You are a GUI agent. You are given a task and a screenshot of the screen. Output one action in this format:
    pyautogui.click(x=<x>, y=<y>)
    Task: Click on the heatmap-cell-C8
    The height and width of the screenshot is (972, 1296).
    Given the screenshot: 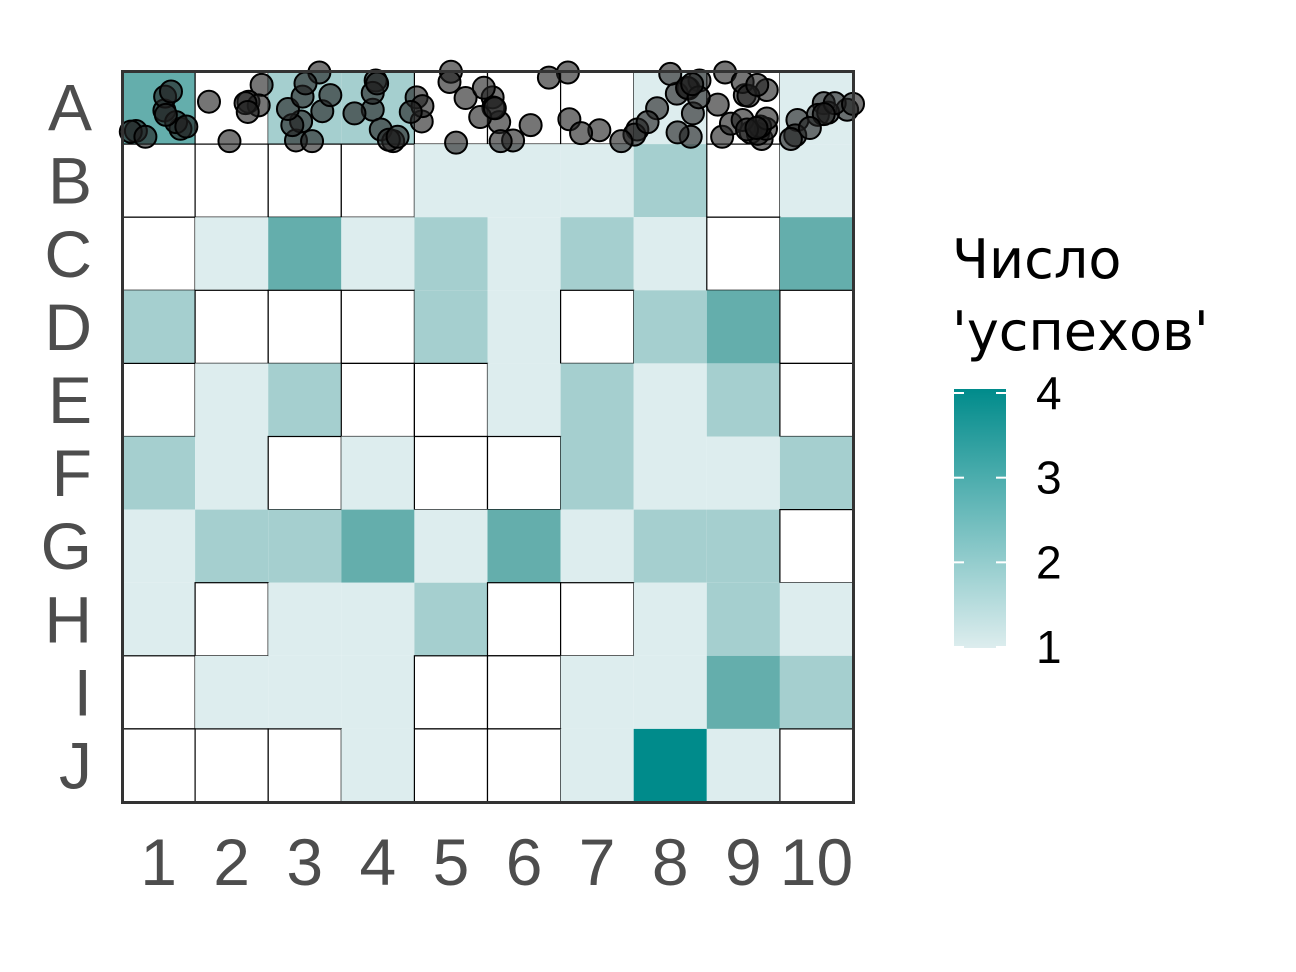 What is the action you would take?
    pyautogui.click(x=670, y=254)
    